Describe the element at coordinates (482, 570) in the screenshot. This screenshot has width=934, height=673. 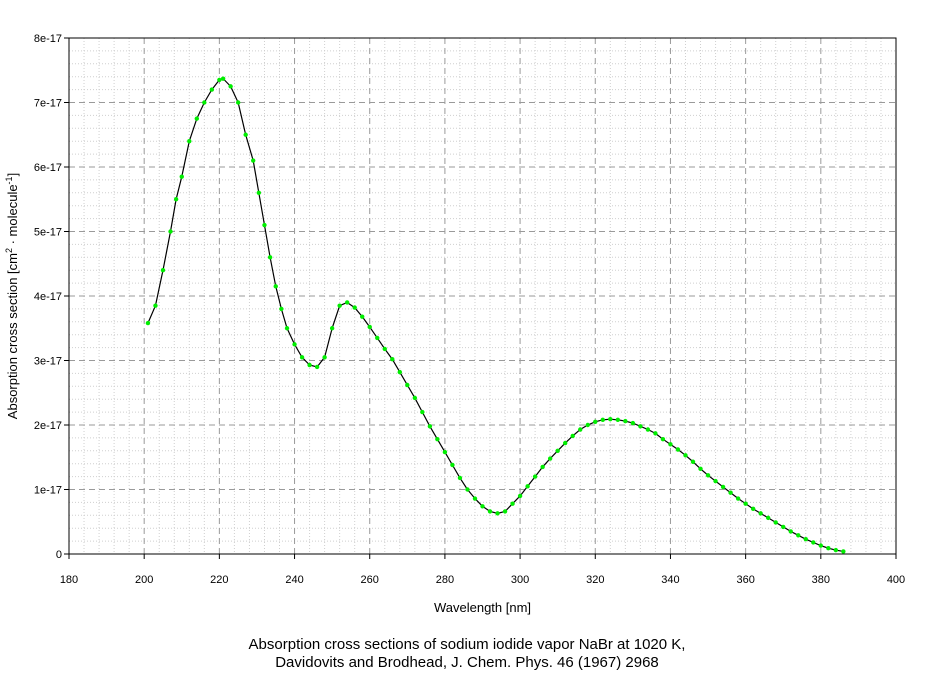
I see `x-axis-ticks: 180 200 220 240 260 280 300 320 340 360 380 400` at that location.